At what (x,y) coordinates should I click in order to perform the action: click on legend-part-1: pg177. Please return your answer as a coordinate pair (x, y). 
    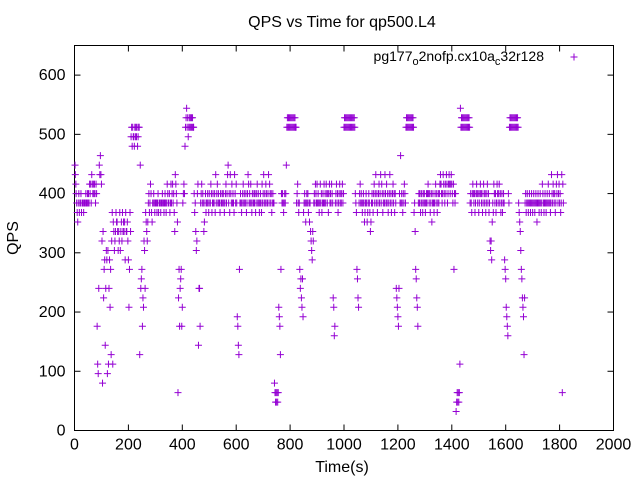
    Looking at the image, I should click on (393, 56).